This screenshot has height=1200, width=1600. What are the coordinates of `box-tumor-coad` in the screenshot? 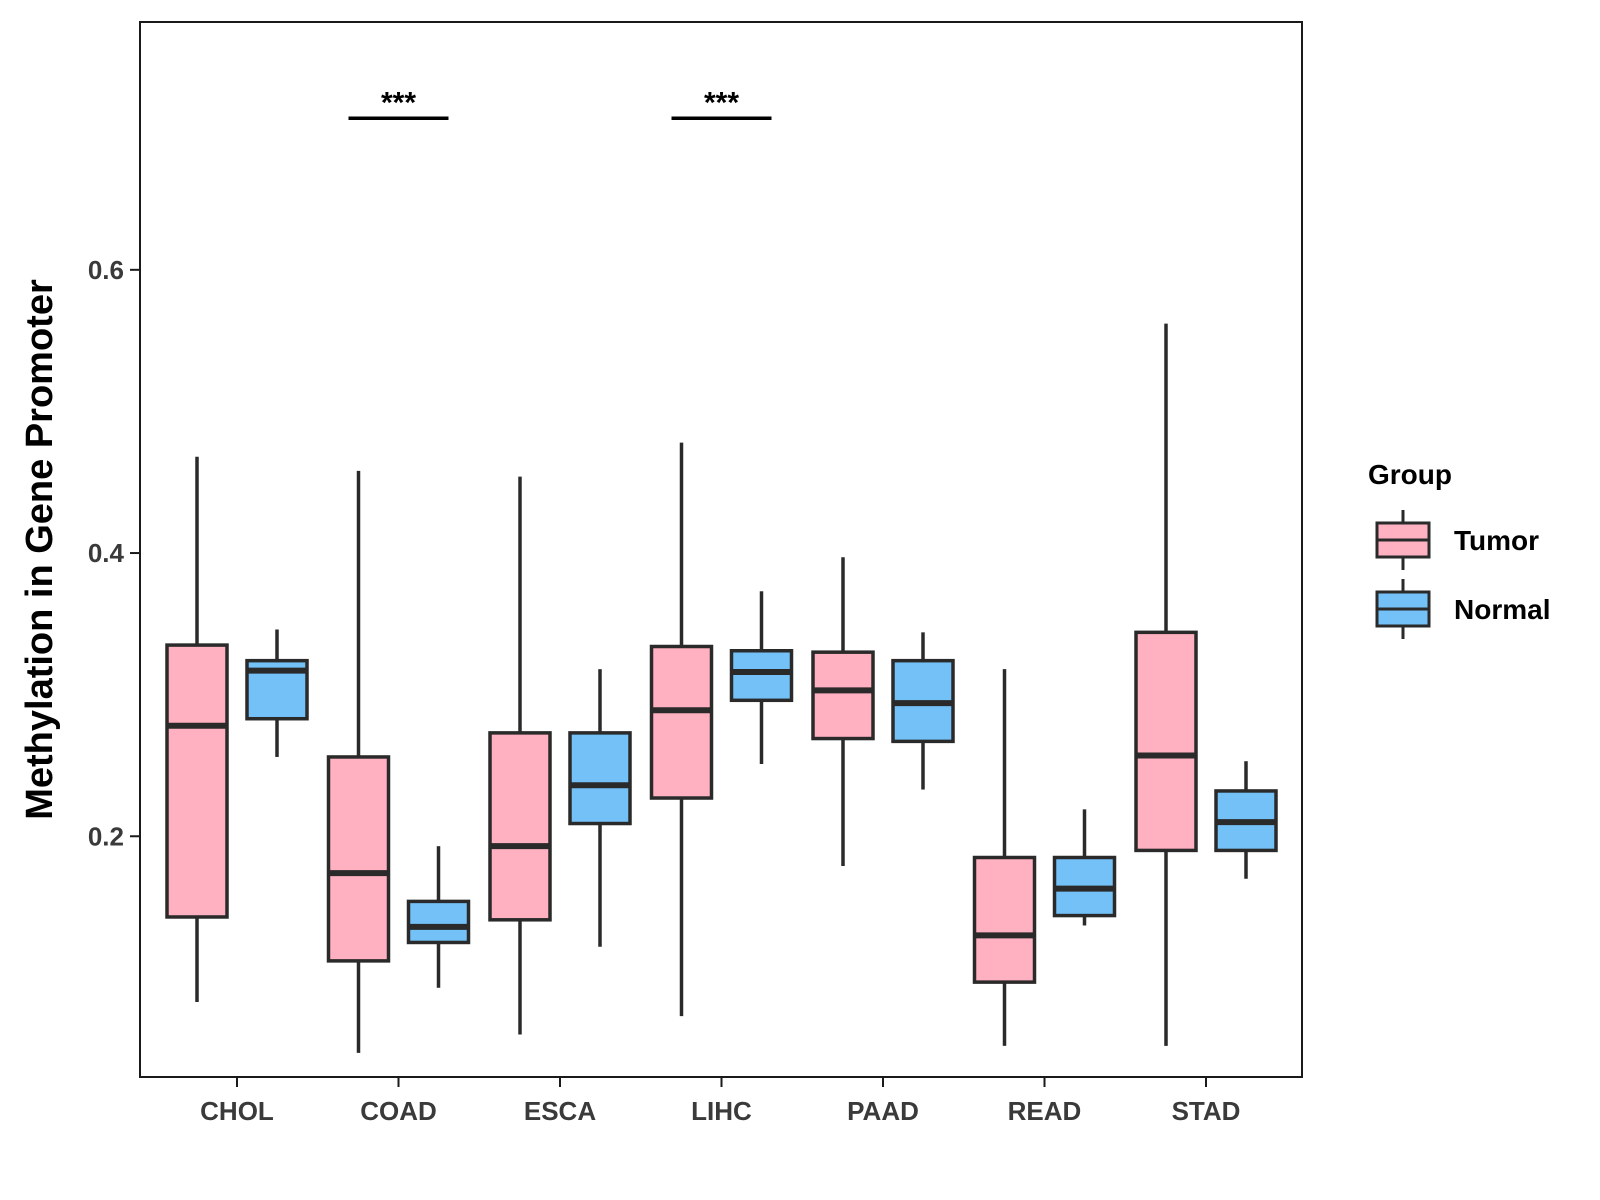 It's located at (358, 761).